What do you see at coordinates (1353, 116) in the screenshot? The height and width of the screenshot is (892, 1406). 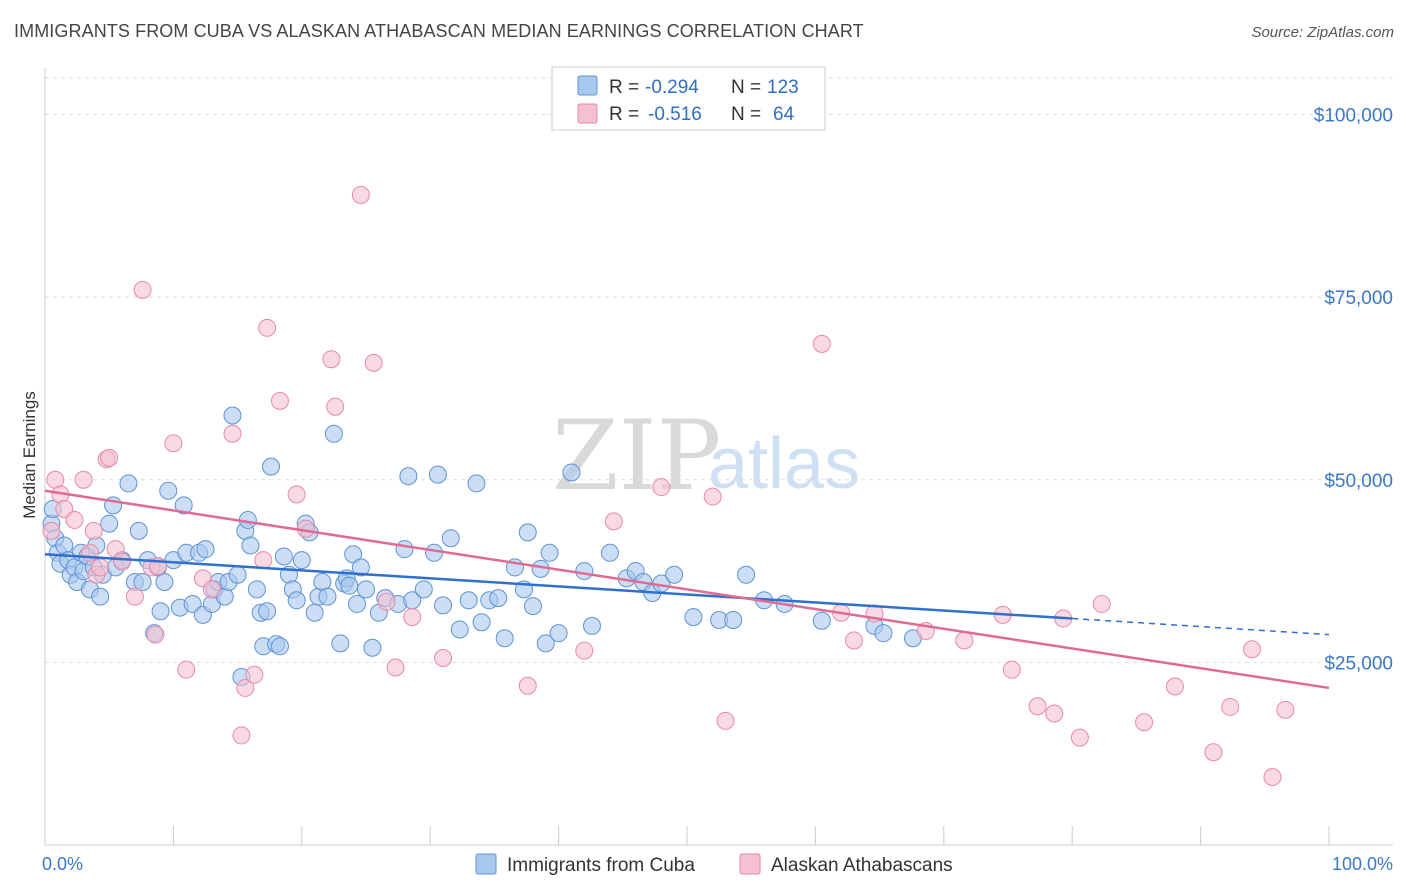 I see `y-tick-label-3: $100,000` at bounding box center [1353, 116].